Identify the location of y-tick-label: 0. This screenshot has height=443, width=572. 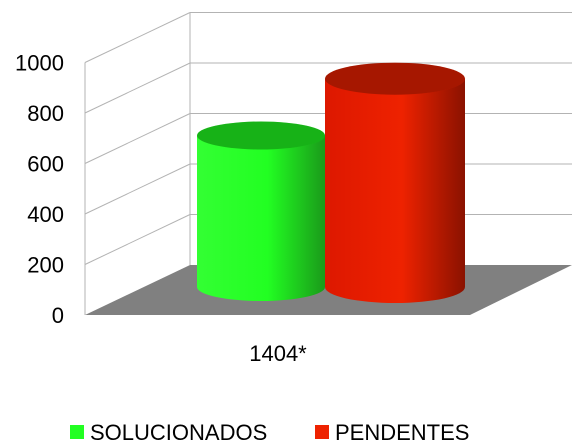
(58, 315).